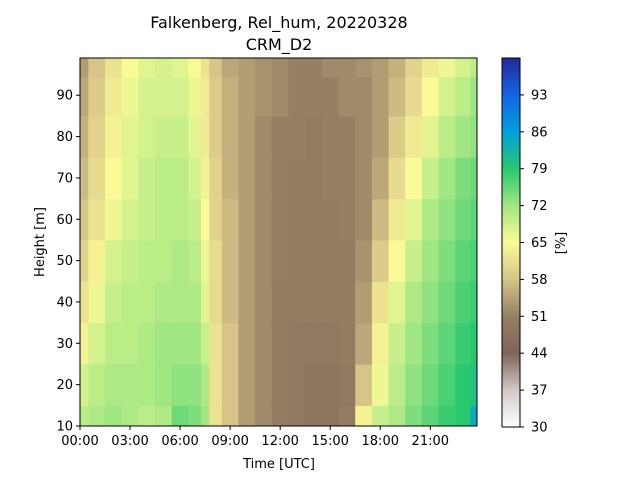 This screenshot has width=640, height=484. Describe the element at coordinates (79, 441) in the screenshot. I see `x-tick-label: 00:00` at that location.